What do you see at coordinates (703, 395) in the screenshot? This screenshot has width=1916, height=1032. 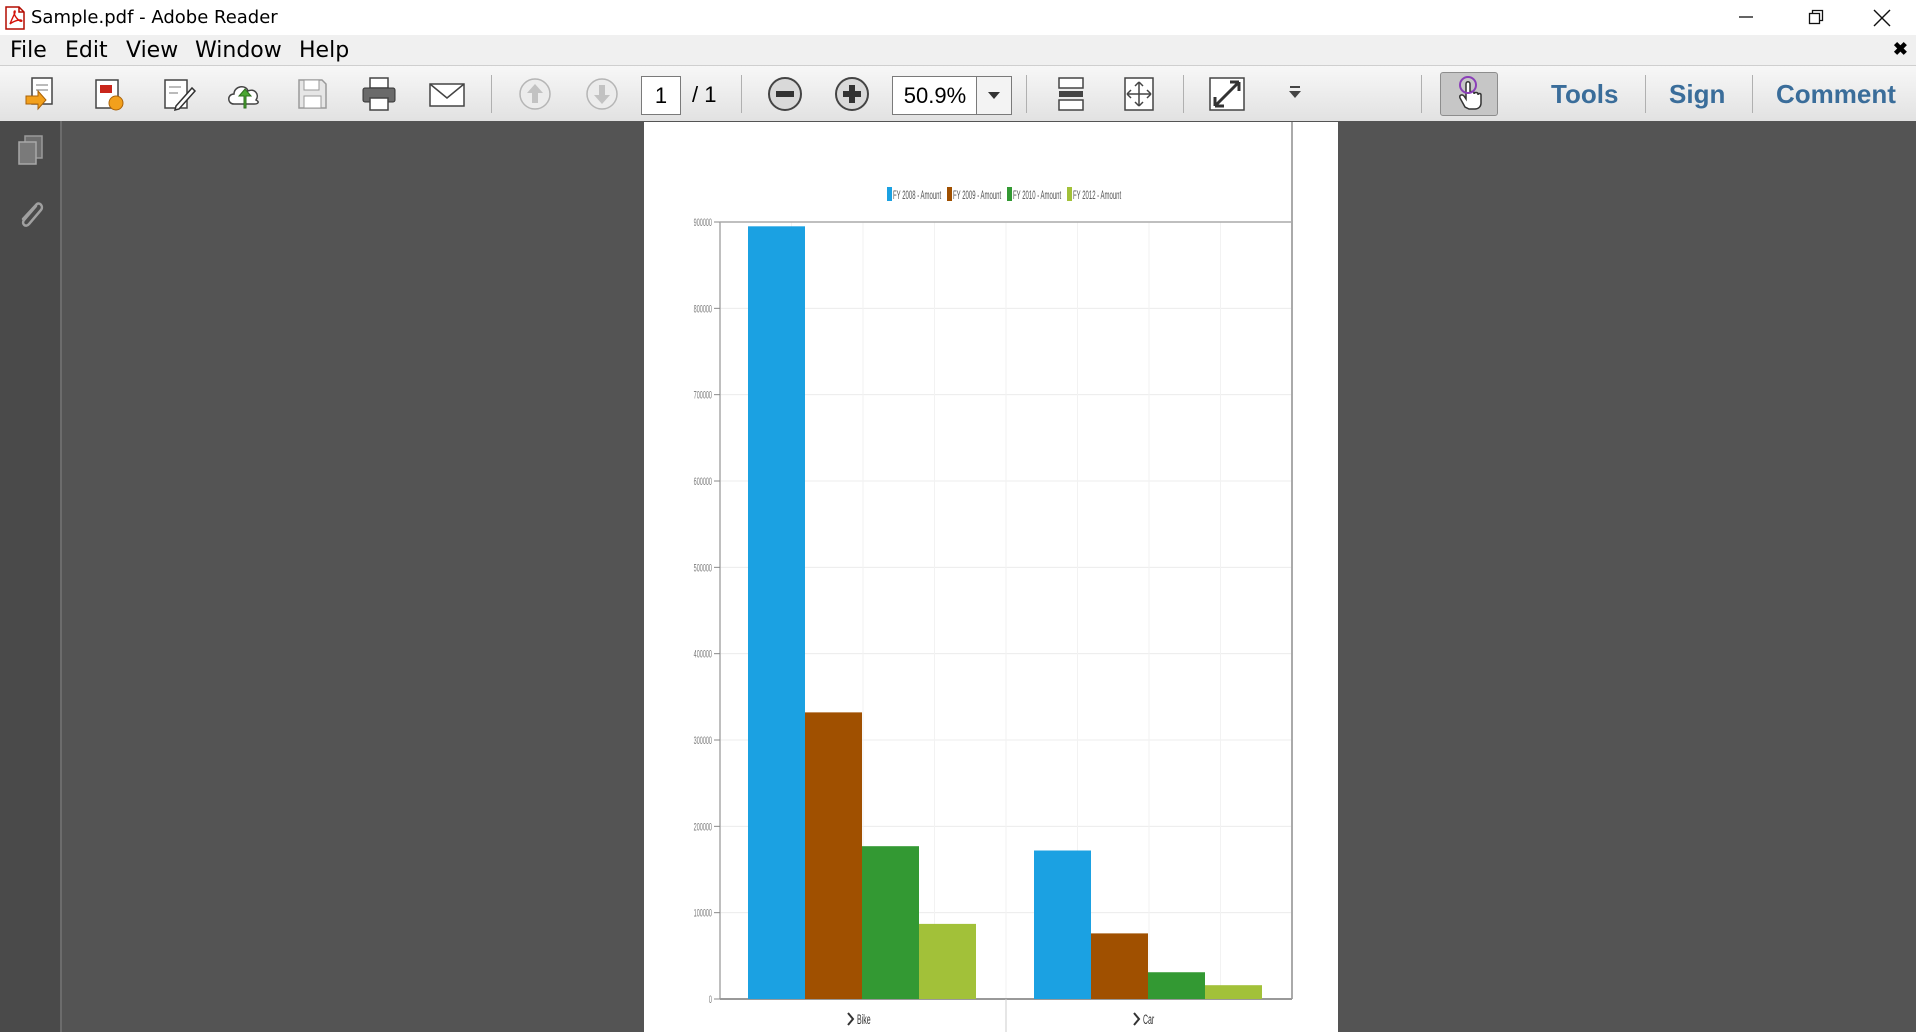 I see `y-tick-label: 700000` at bounding box center [703, 395].